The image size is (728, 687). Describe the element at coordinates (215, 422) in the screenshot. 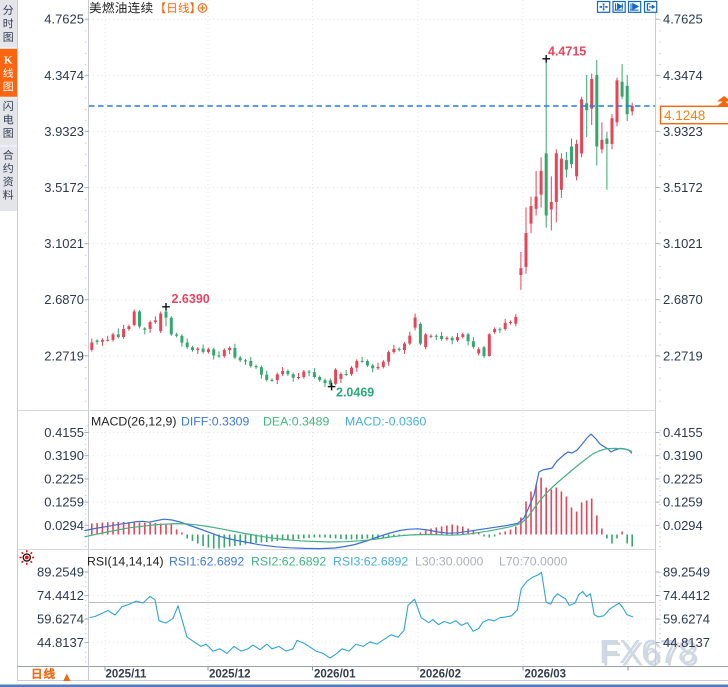

I see `svg-text: DIFF:0.3309` at that location.